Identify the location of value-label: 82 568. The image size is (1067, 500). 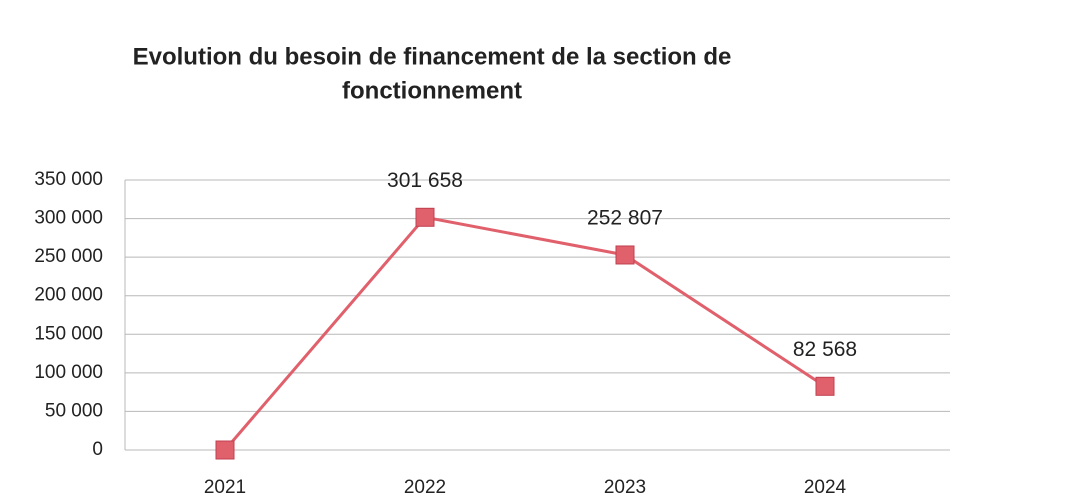
(825, 349).